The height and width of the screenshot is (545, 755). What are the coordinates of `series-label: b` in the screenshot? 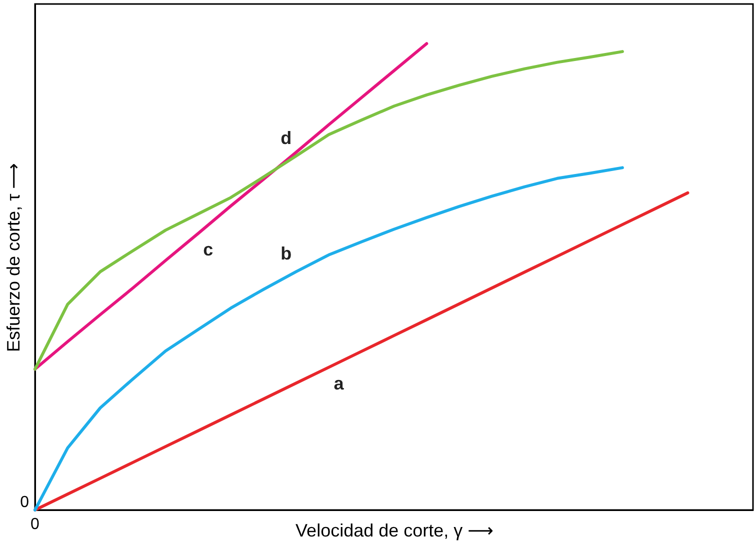 It's located at (286, 254).